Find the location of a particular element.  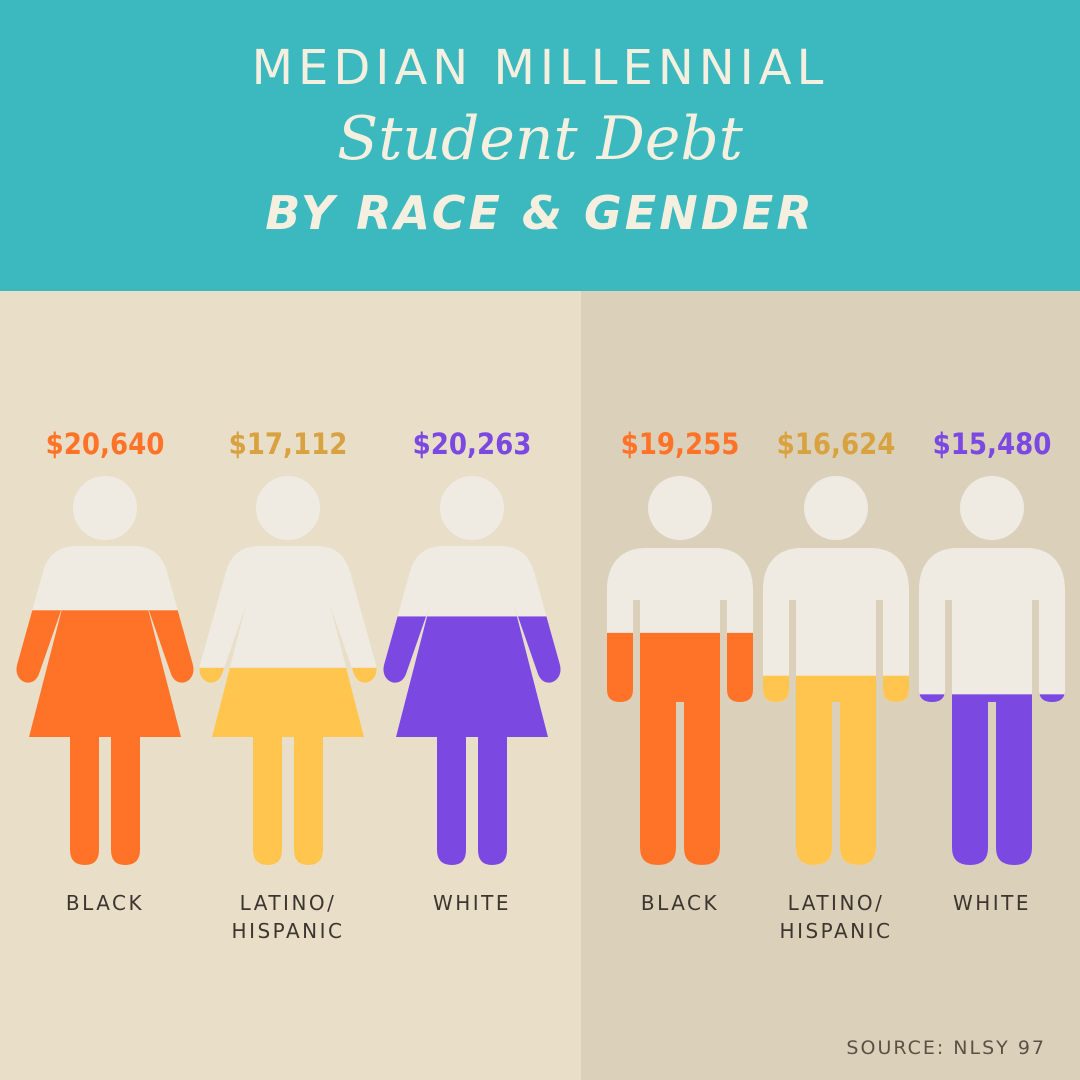

female-white-label: WHITE is located at coordinates (472, 903).